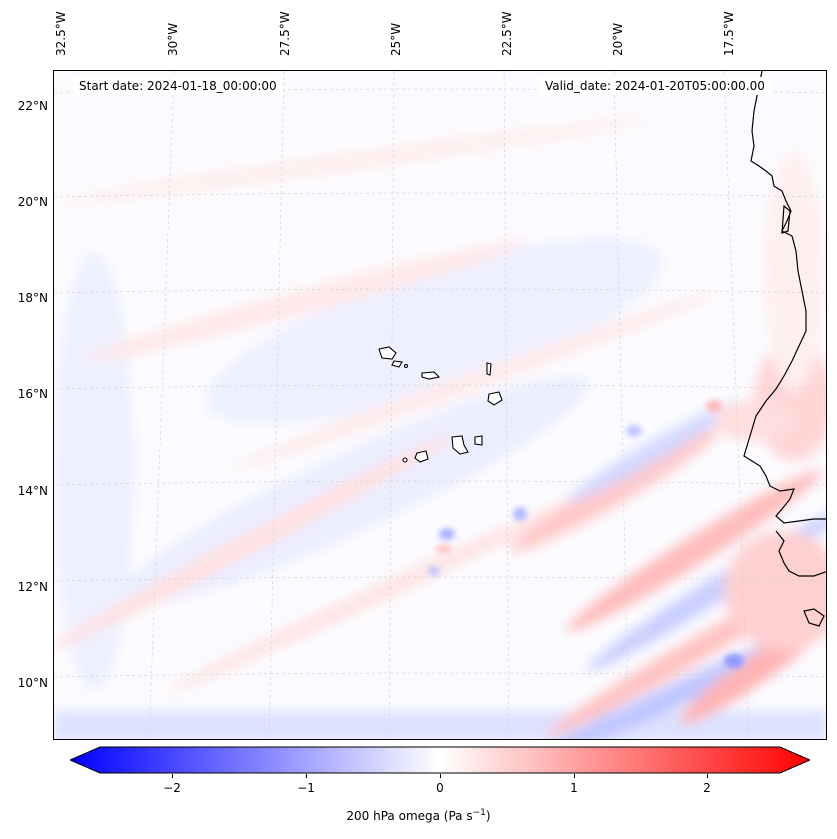  I want to click on colorbar-body, so click(440, 760).